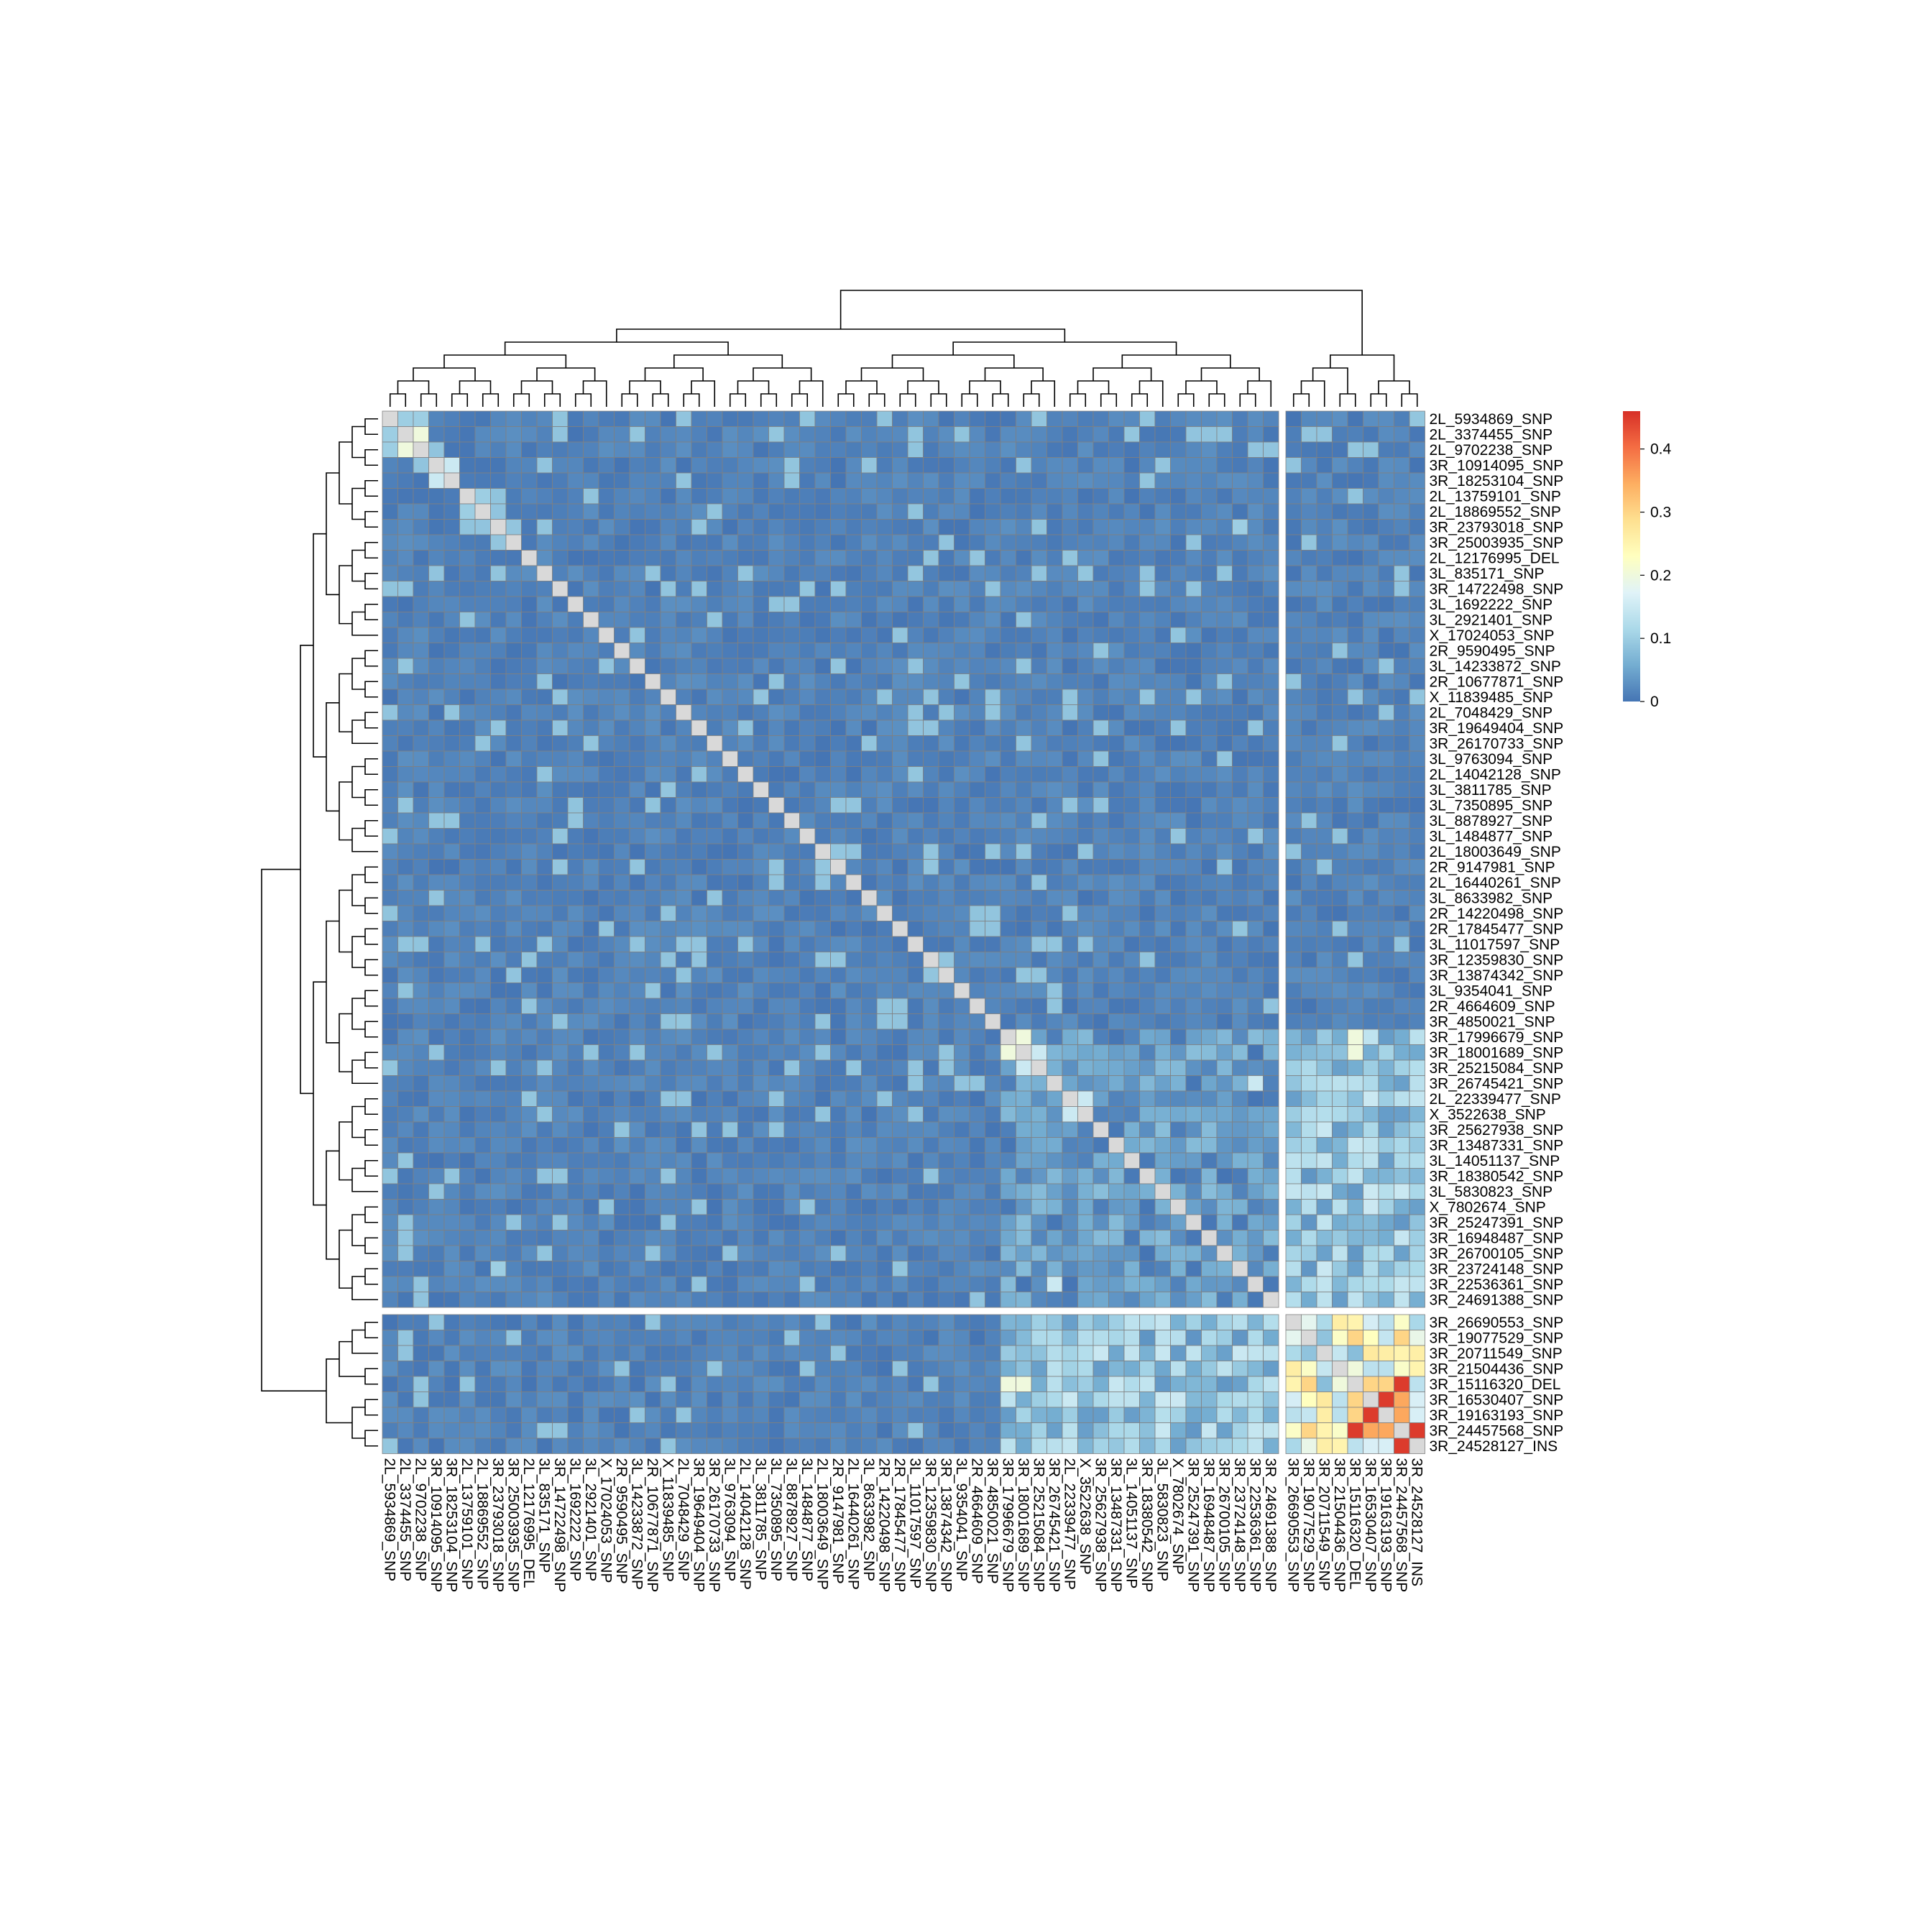  I want to click on row-label: 3R_26690553_SNP, so click(1497, 1323).